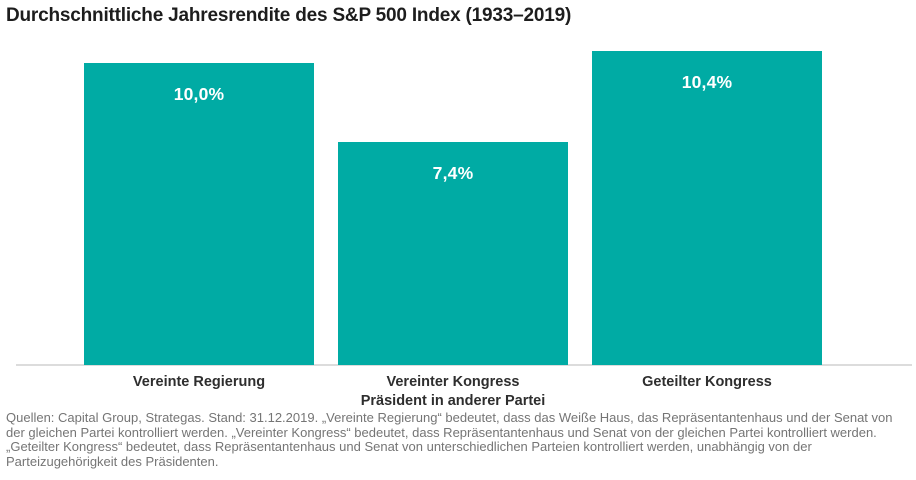 The image size is (916, 480). Describe the element at coordinates (199, 94) in the screenshot. I see `bar-value-label: 10,0%` at that location.